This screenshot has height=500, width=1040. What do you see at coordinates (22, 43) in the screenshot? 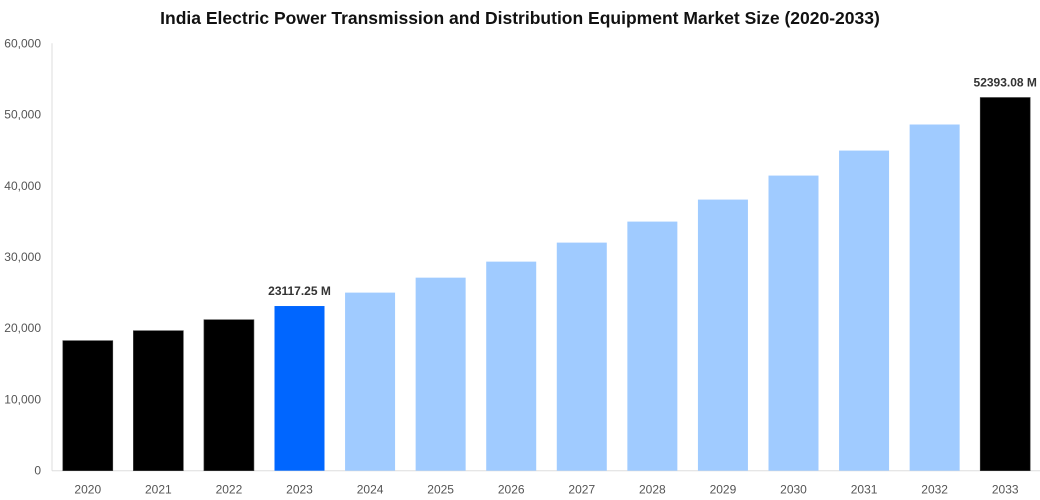
I see `y-tick-label: 60,000` at bounding box center [22, 43].